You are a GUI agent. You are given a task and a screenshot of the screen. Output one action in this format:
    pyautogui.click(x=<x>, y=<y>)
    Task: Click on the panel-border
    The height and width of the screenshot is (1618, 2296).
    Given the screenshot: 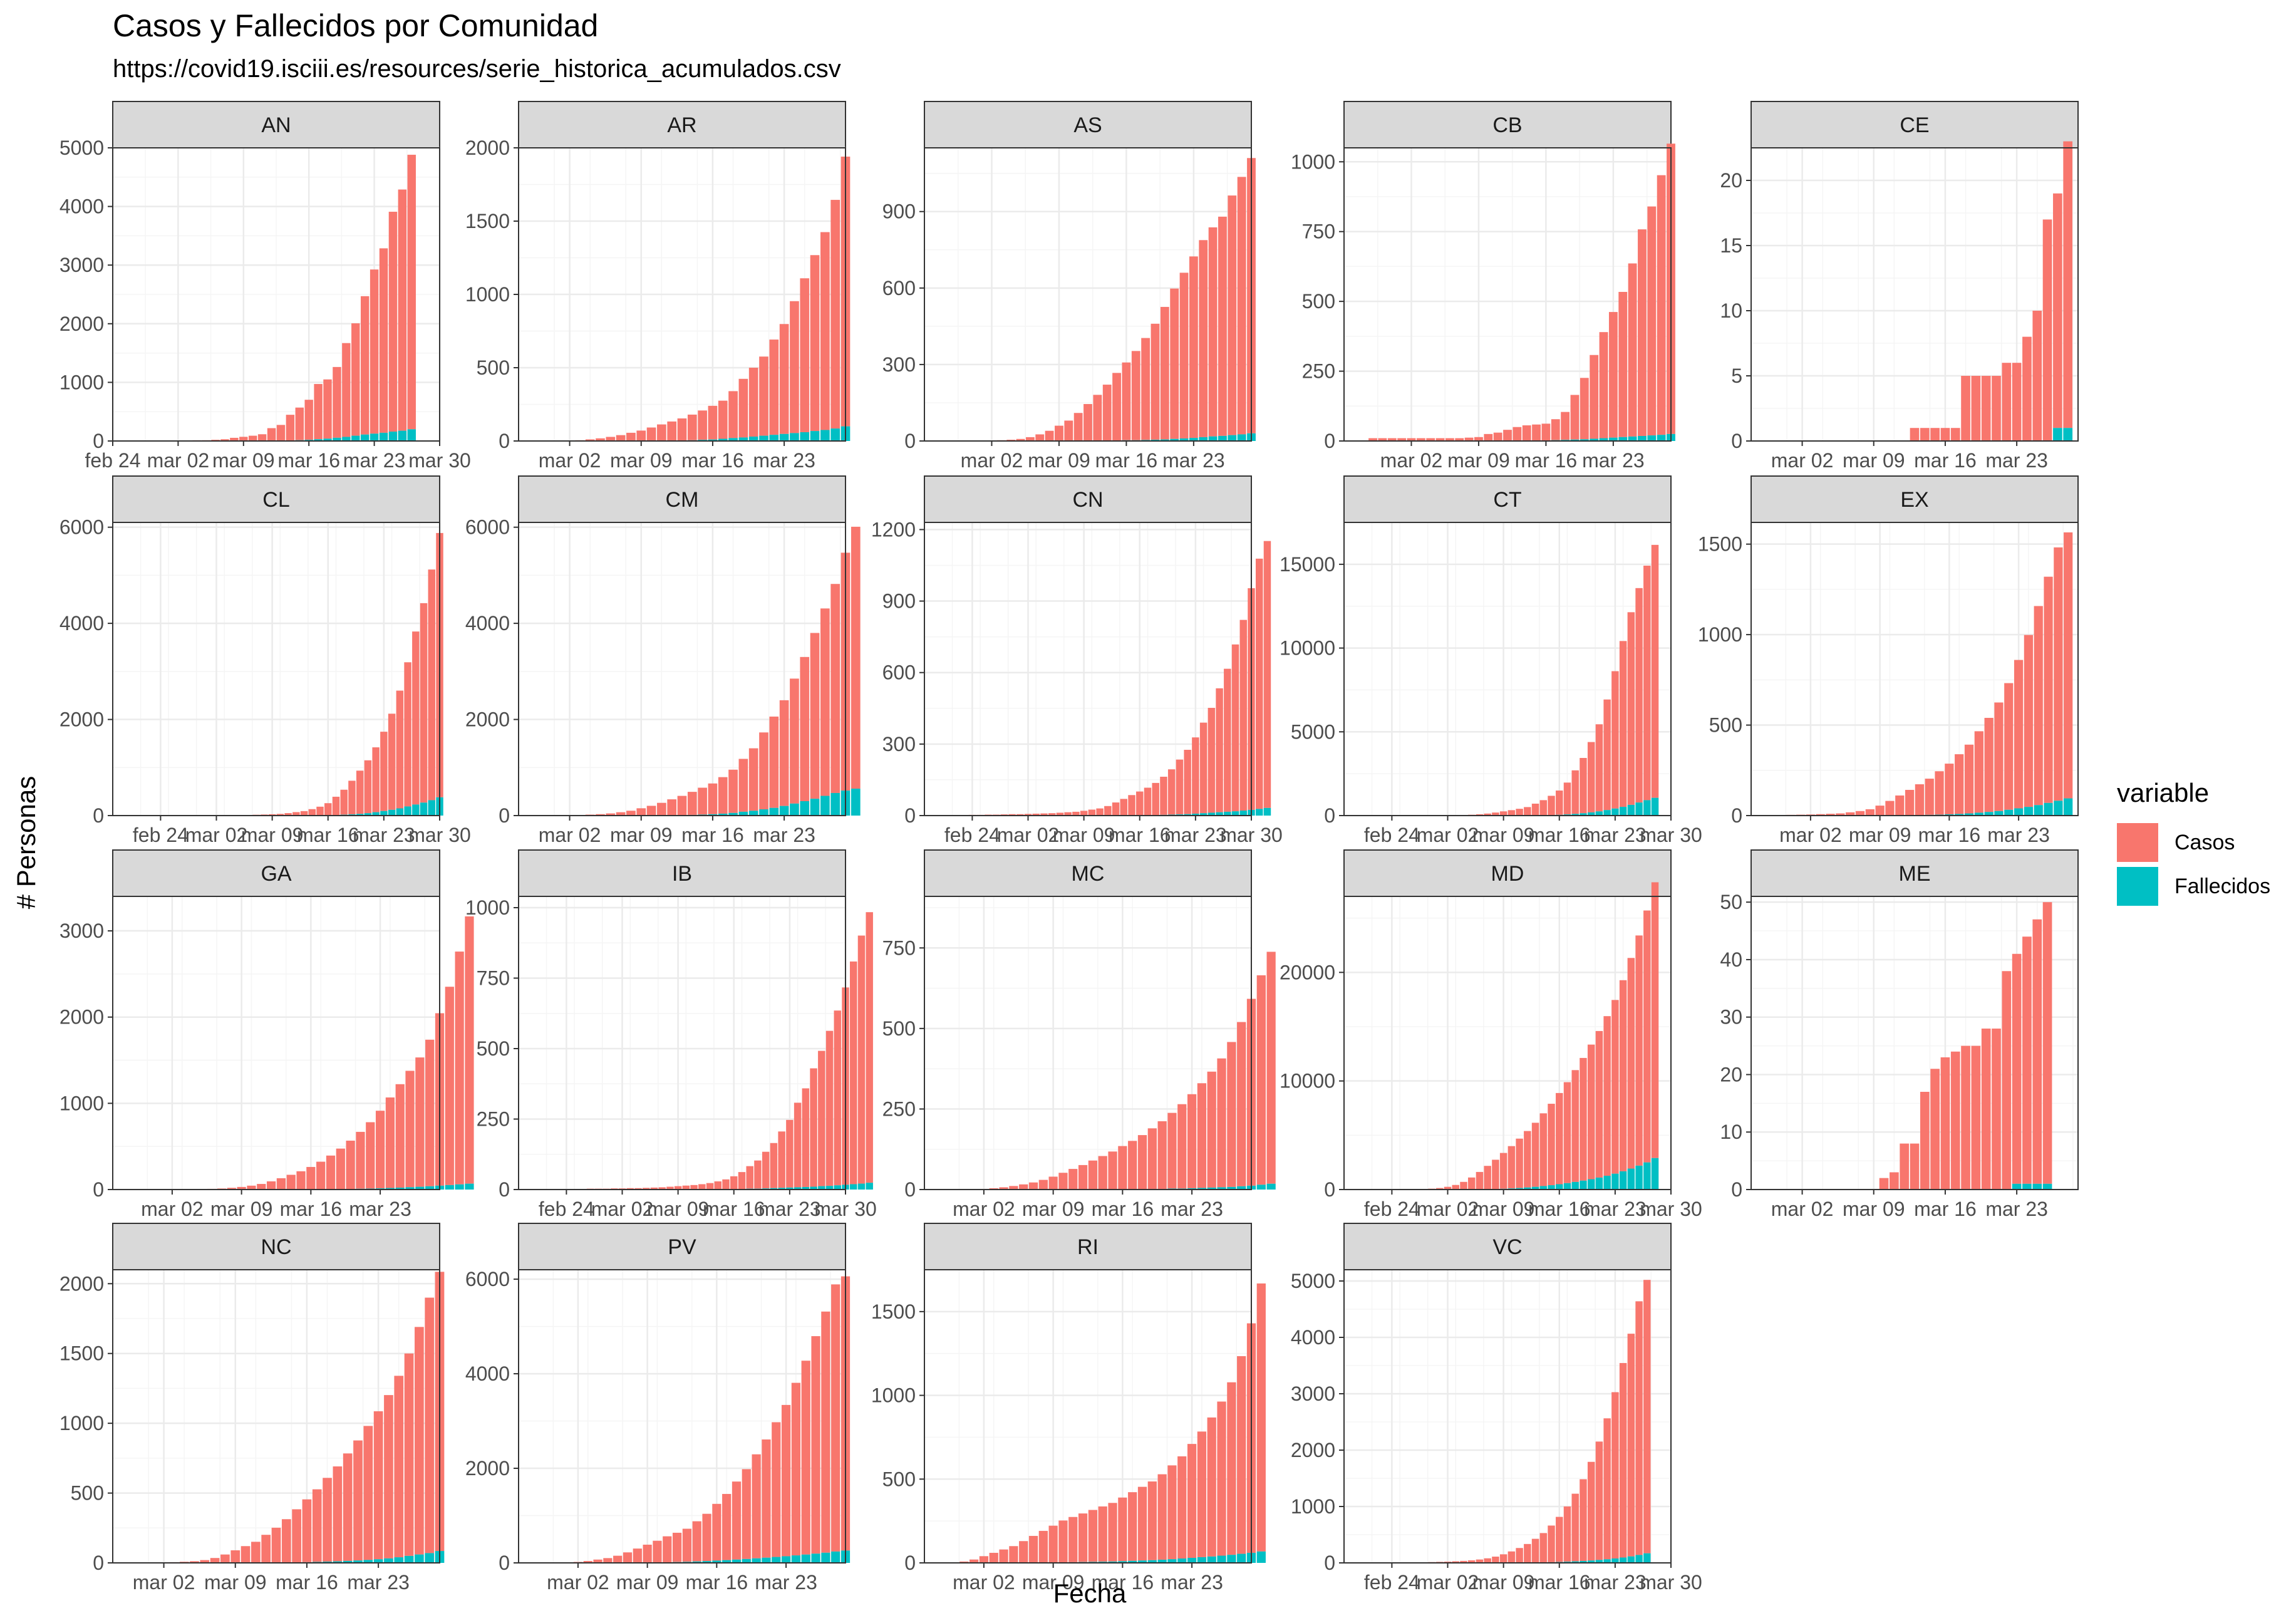 What is the action you would take?
    pyautogui.click(x=276, y=294)
    